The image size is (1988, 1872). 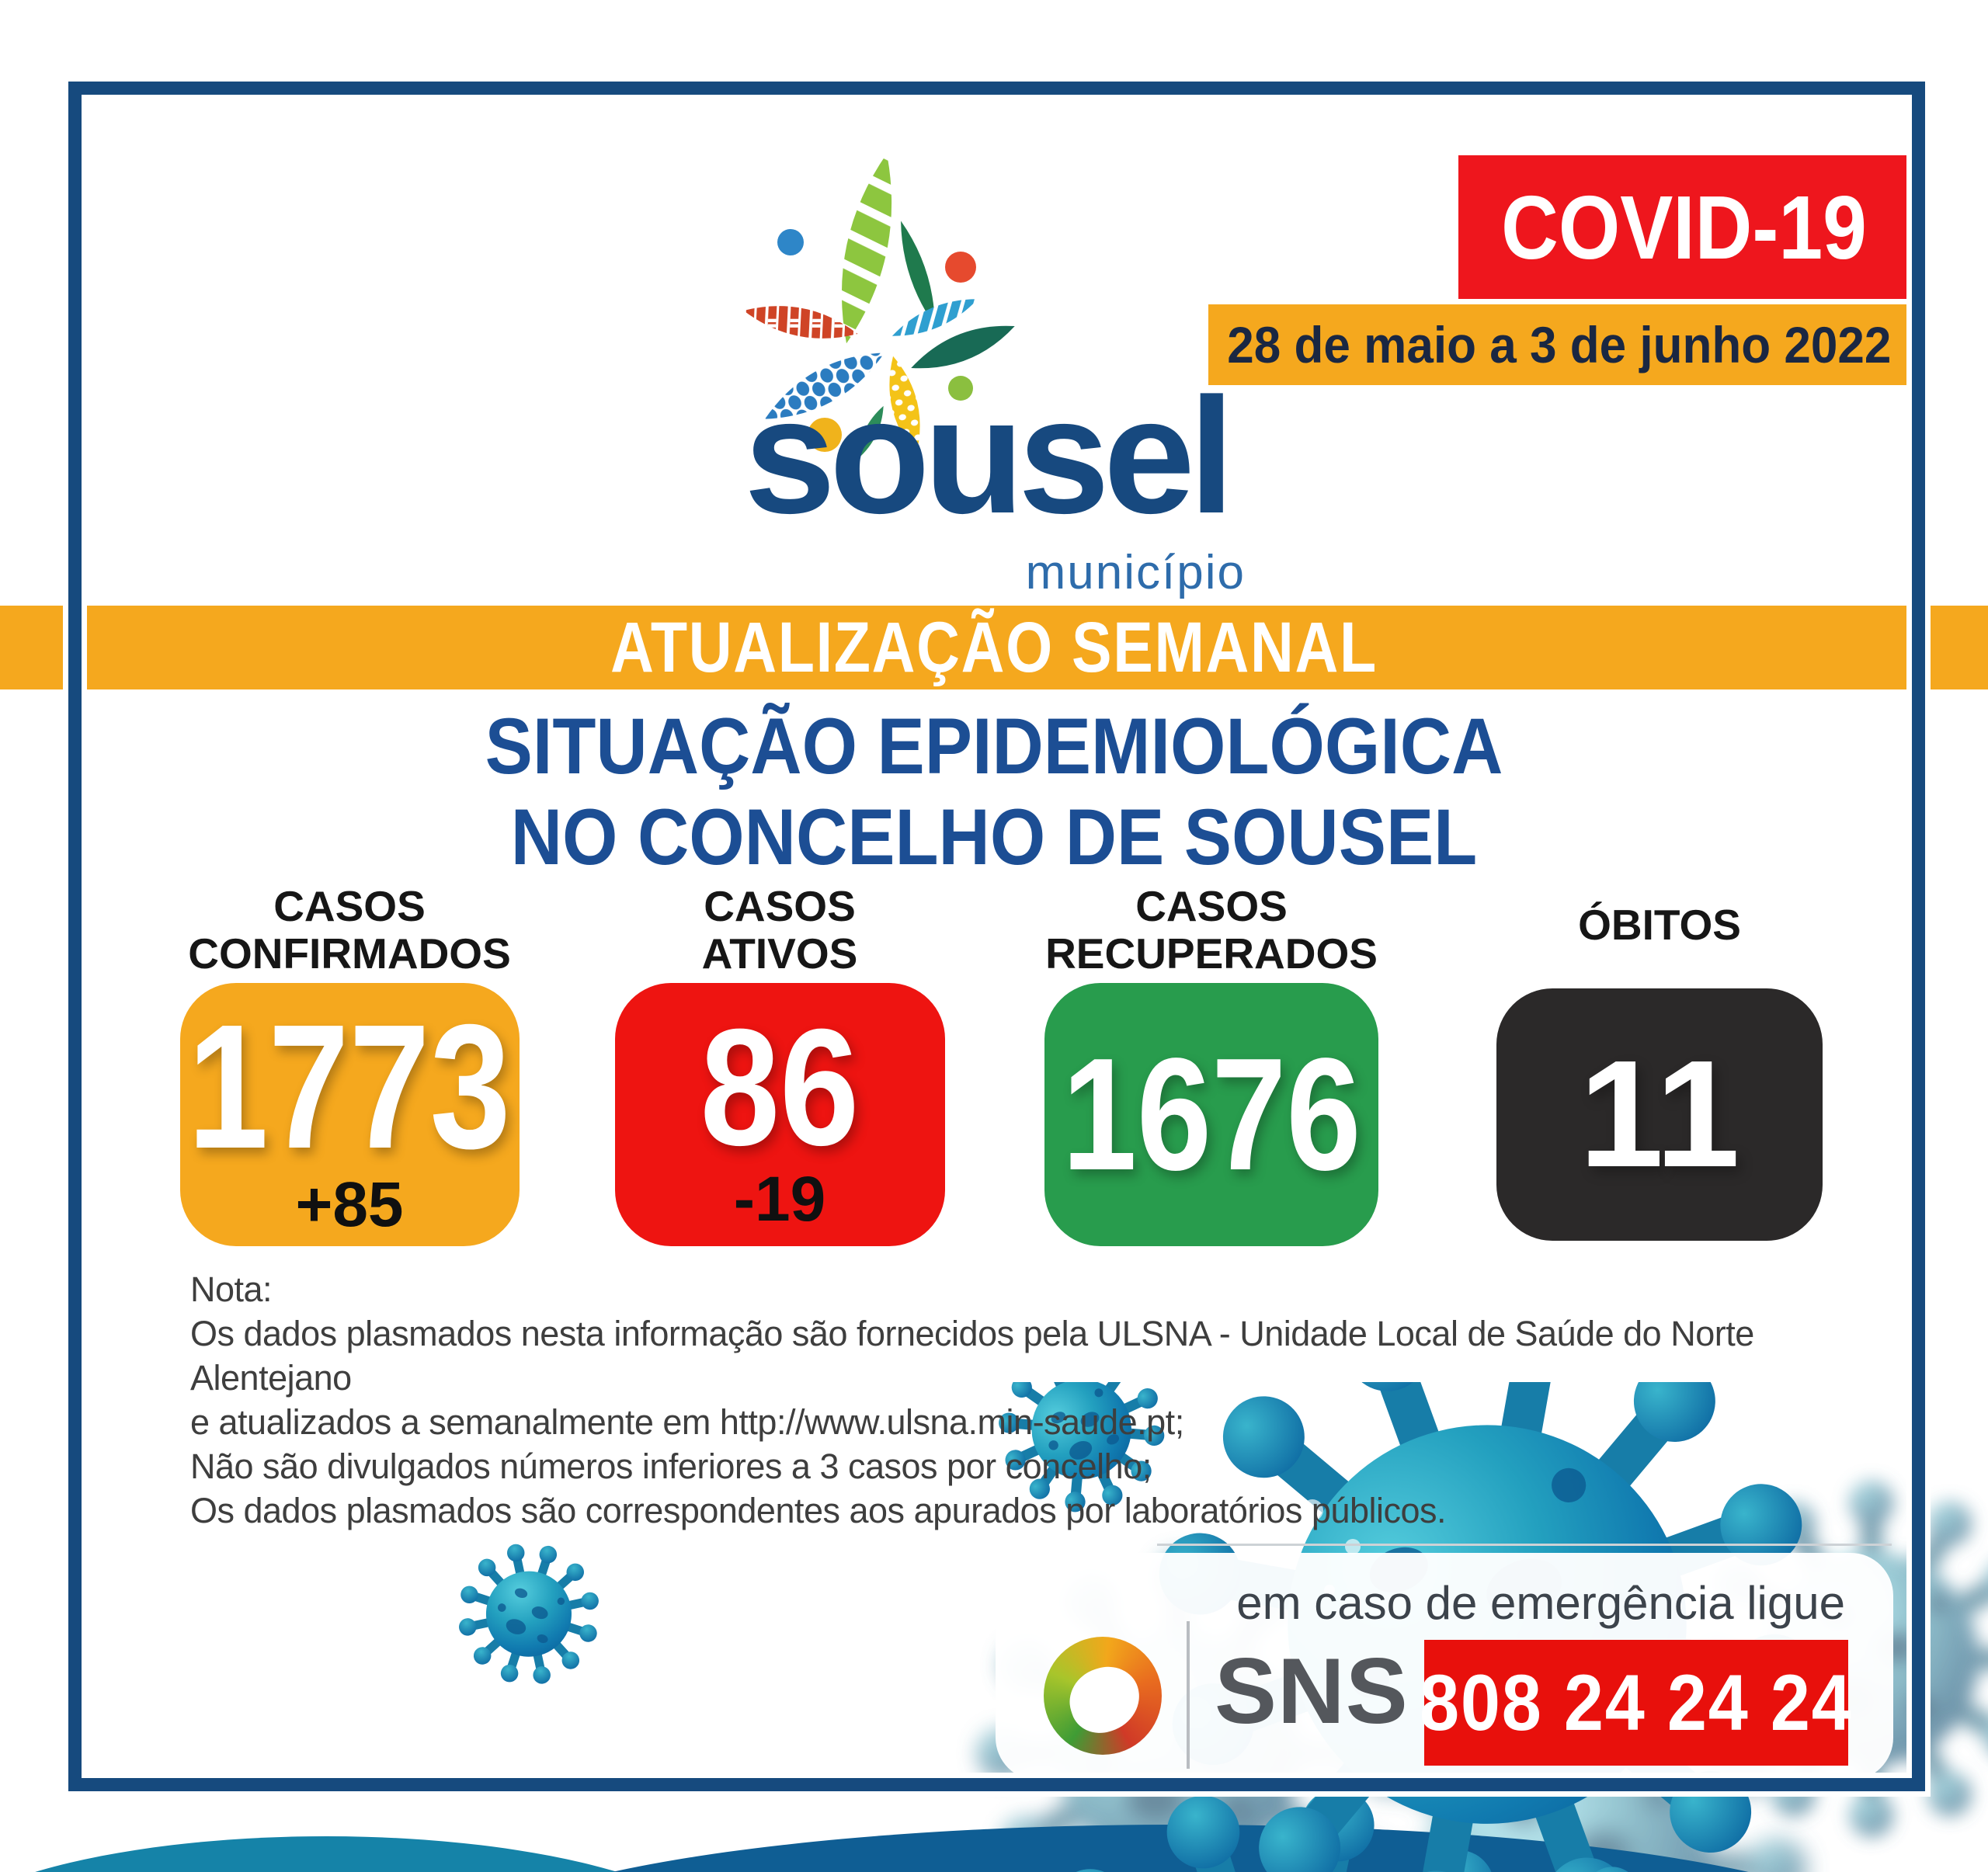 I want to click on stat-value-box: 11, so click(x=1659, y=1115).